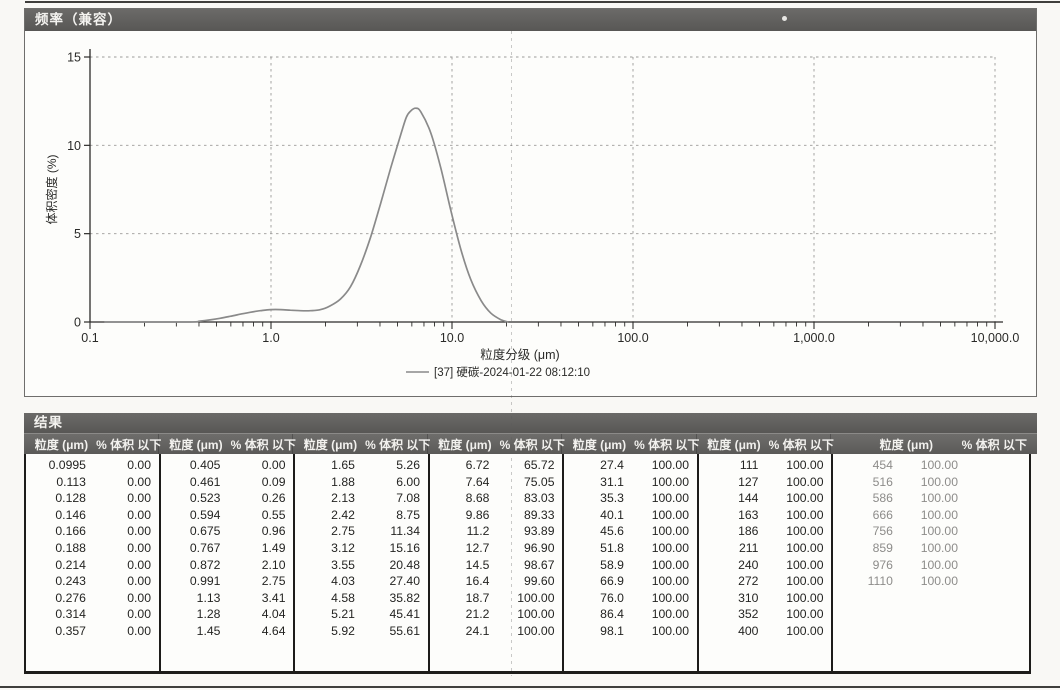 The height and width of the screenshot is (690, 1060). What do you see at coordinates (496, 515) in the screenshot?
I see `table-row: 9.86 89.33` at bounding box center [496, 515].